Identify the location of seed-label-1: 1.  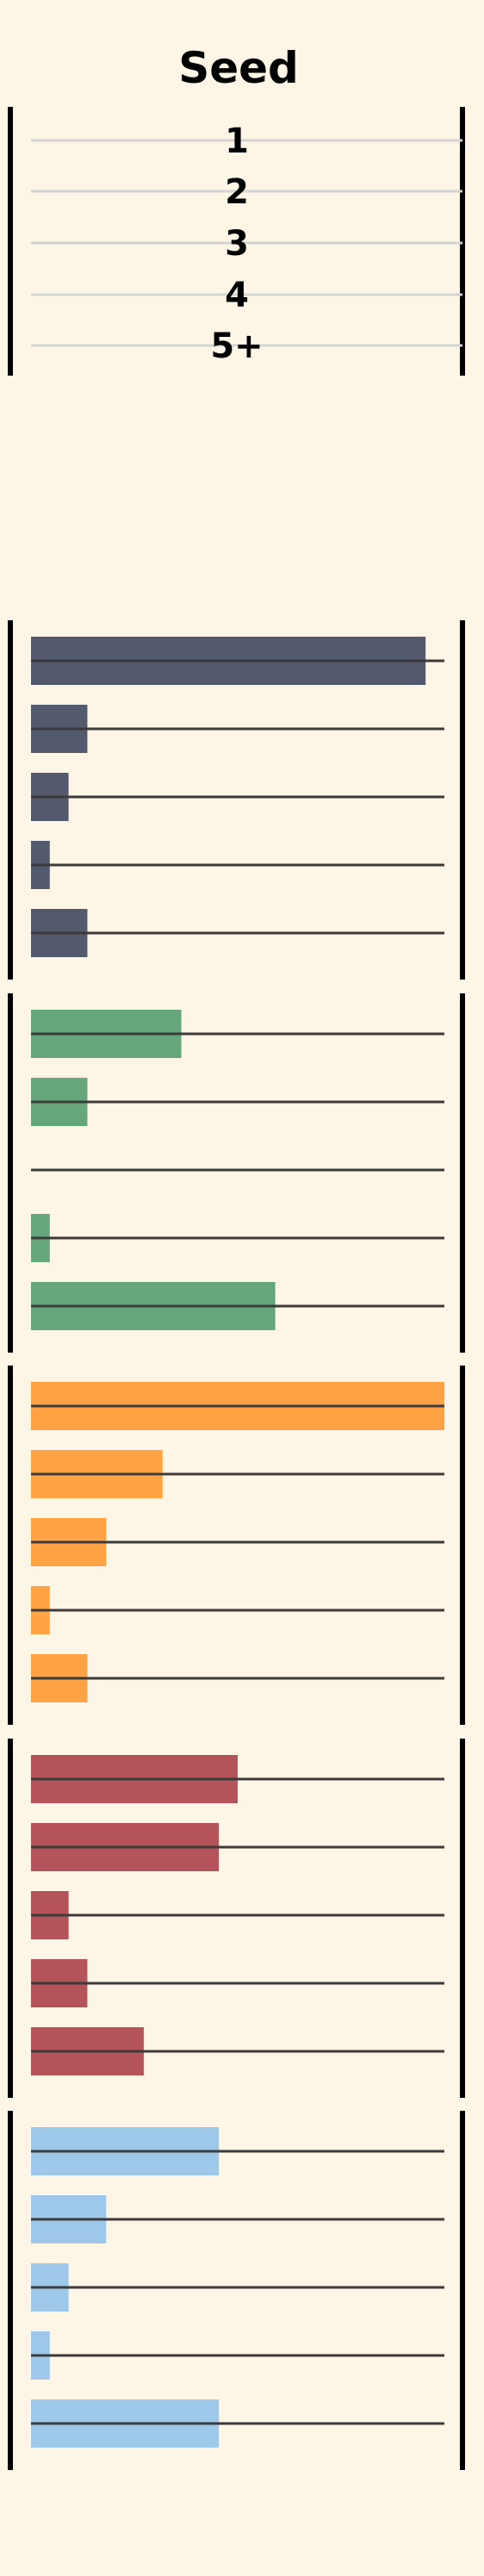
(237, 141).